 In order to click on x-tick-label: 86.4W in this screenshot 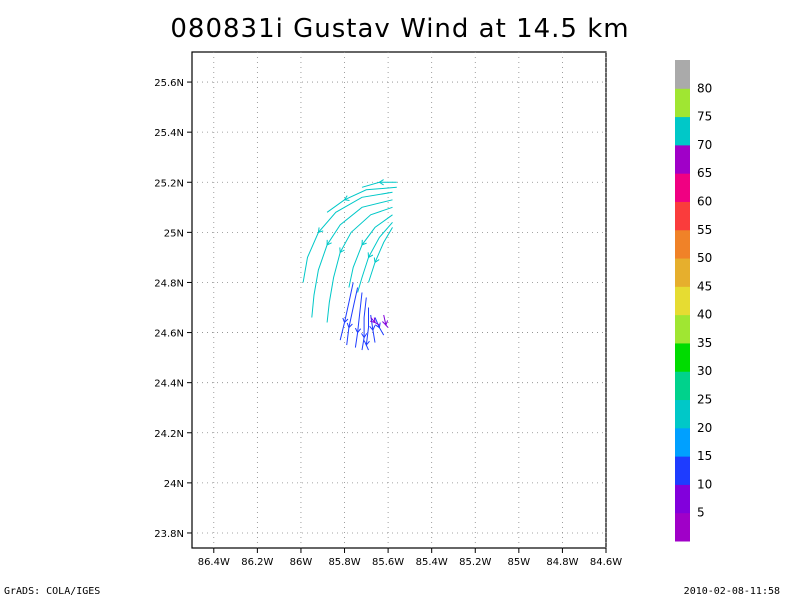, I will do `click(214, 562)`.